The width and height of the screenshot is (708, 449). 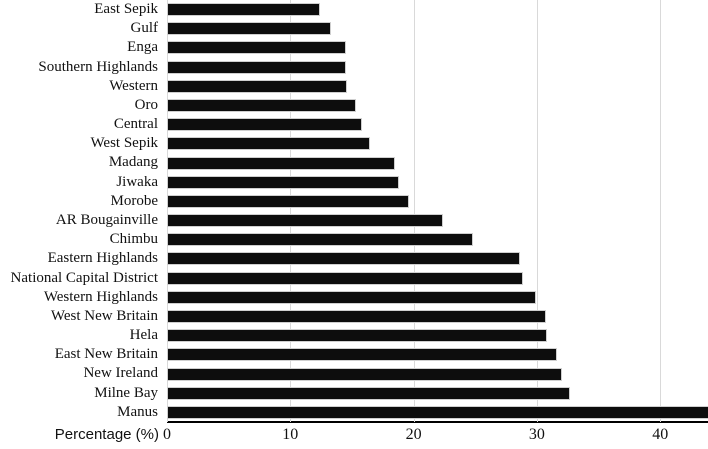 What do you see at coordinates (256, 67) in the screenshot?
I see `bar-southern-highlands` at bounding box center [256, 67].